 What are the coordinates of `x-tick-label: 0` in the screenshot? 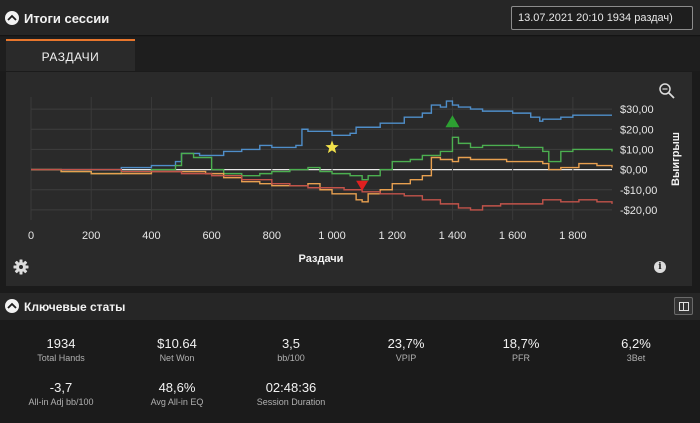 It's located at (31, 236).